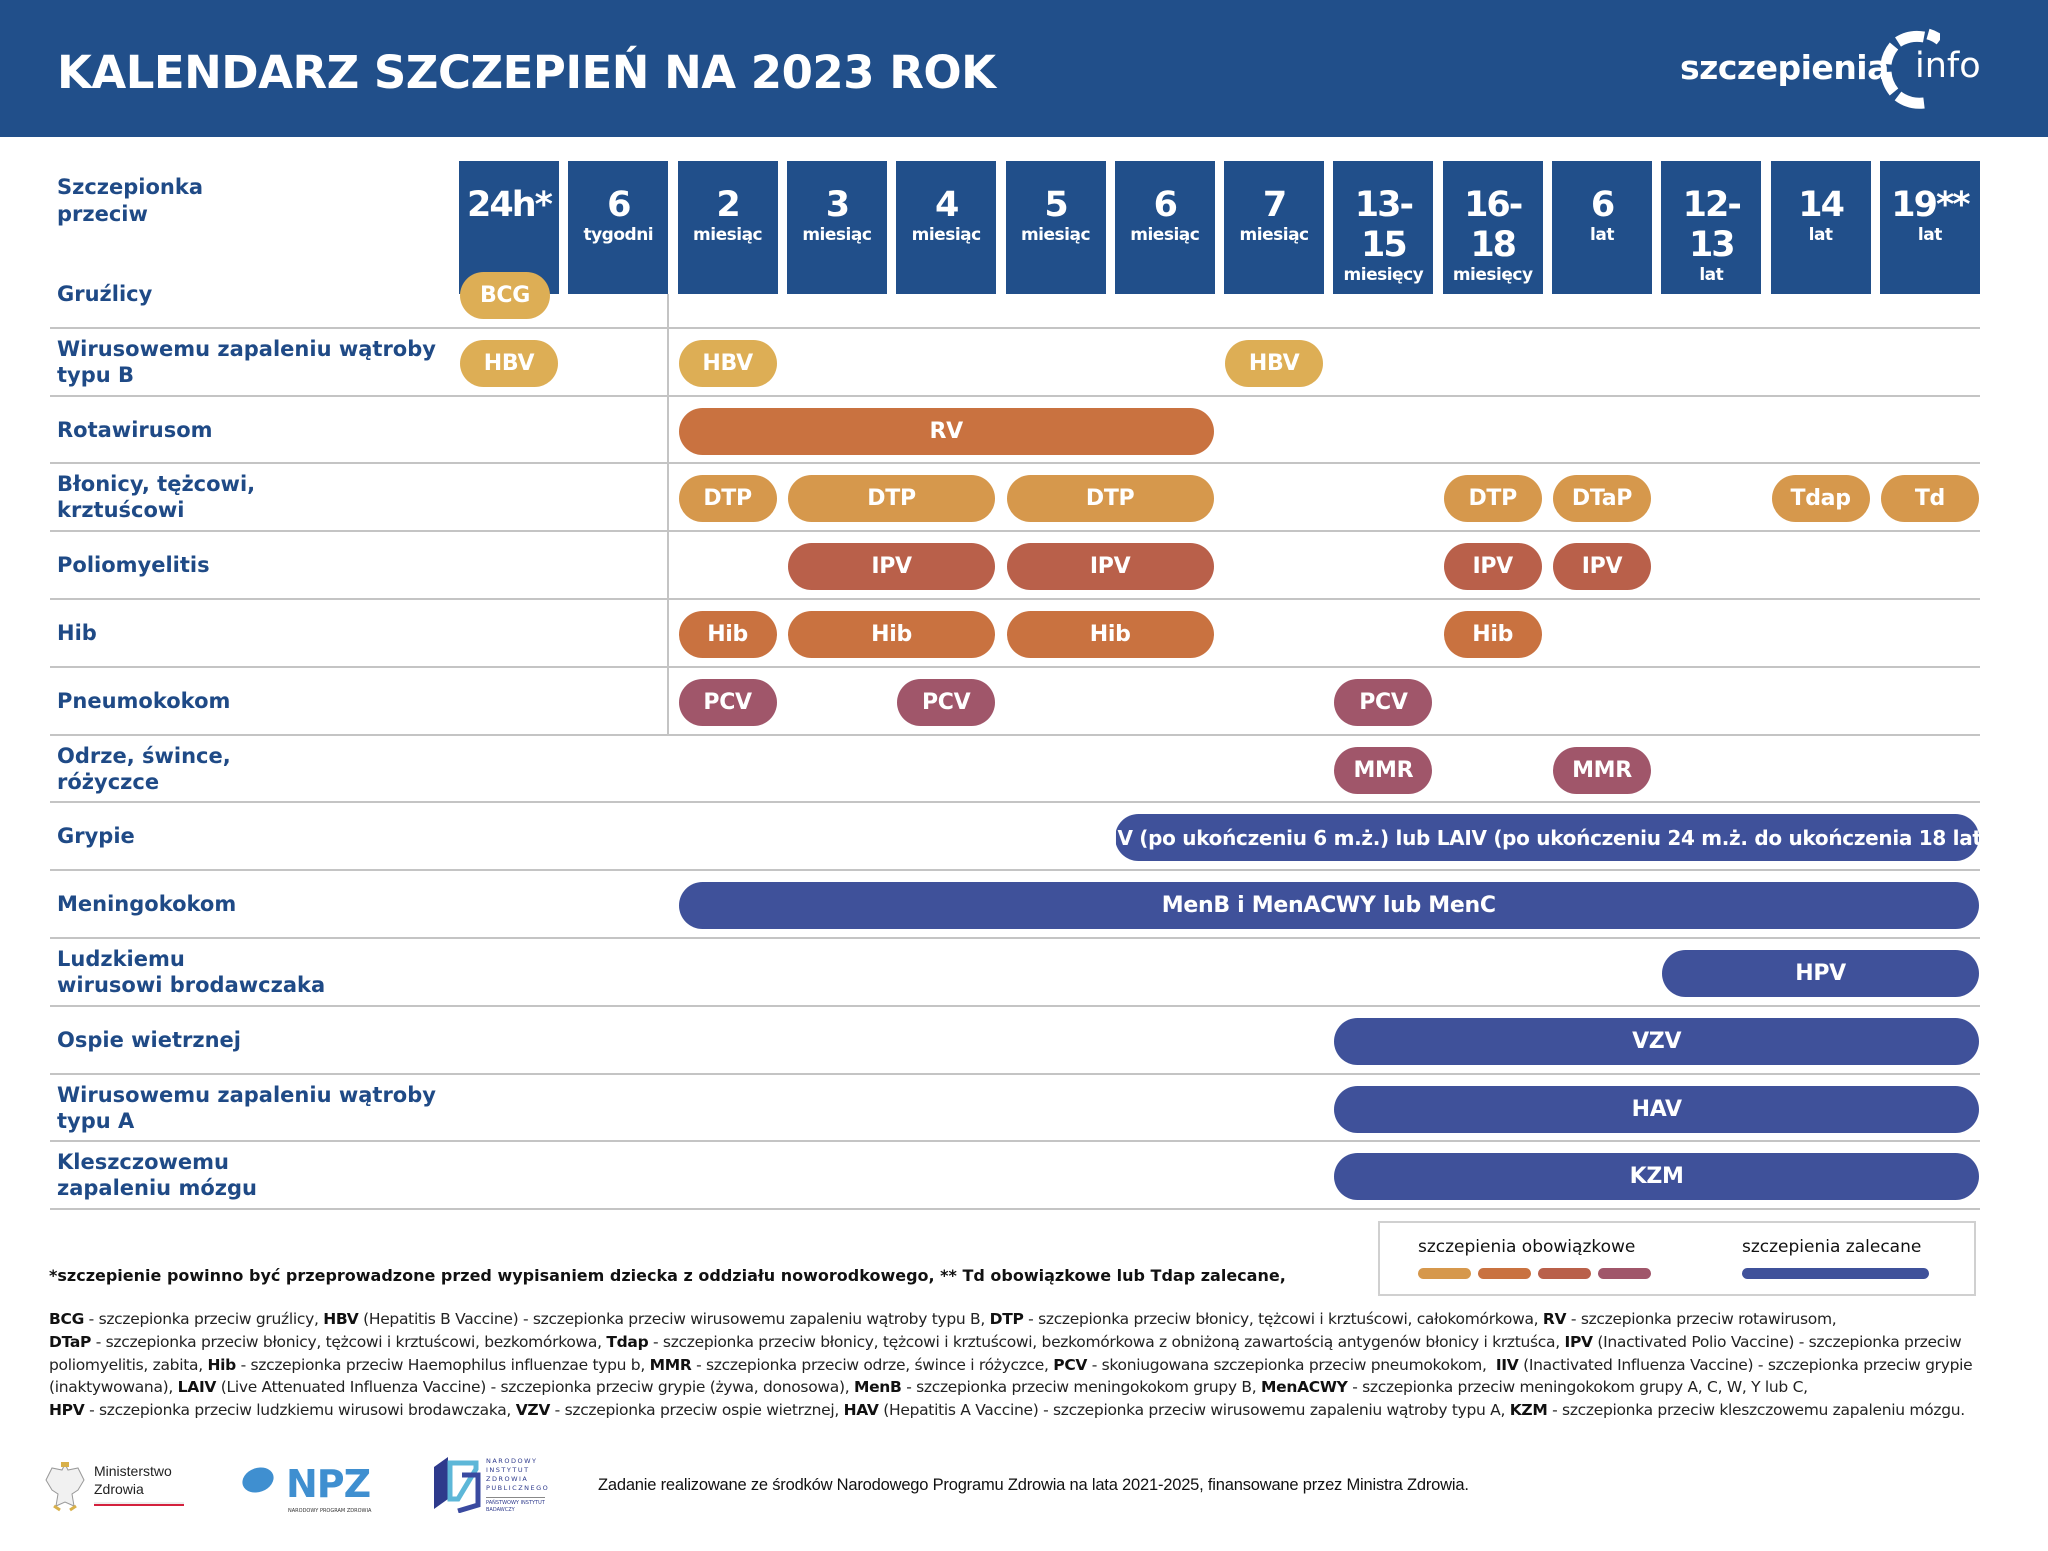 The image size is (2048, 1551). I want to click on szczepienia-info-logo: szczepienia info, so click(1840, 70).